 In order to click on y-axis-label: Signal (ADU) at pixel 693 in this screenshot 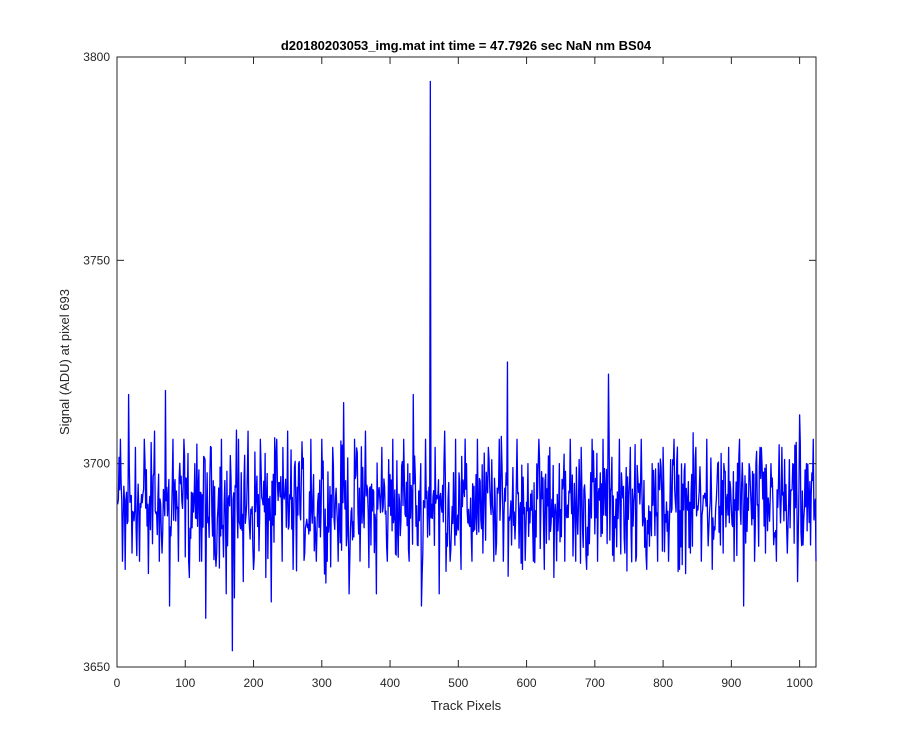, I will do `click(64, 362)`.